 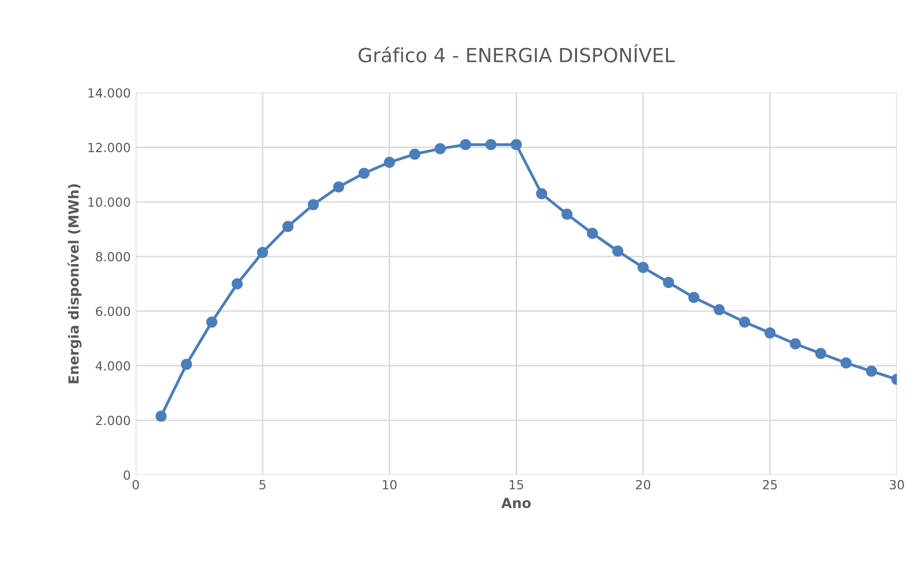 What do you see at coordinates (769, 485) in the screenshot?
I see `x-tick-label: 25` at bounding box center [769, 485].